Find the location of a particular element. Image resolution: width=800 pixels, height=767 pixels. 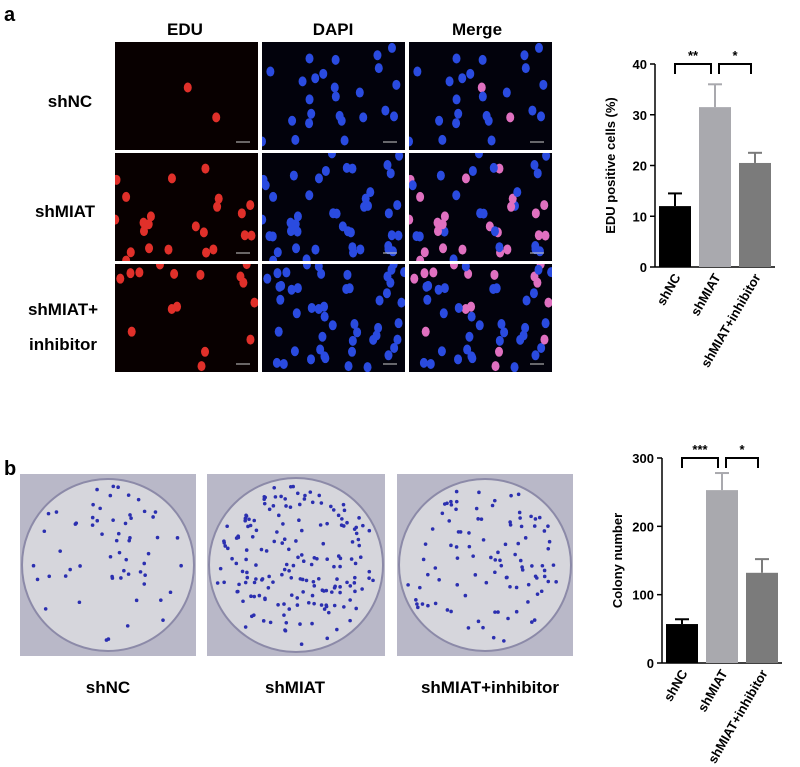

y-tick-label: 10 is located at coordinates (640, 216).